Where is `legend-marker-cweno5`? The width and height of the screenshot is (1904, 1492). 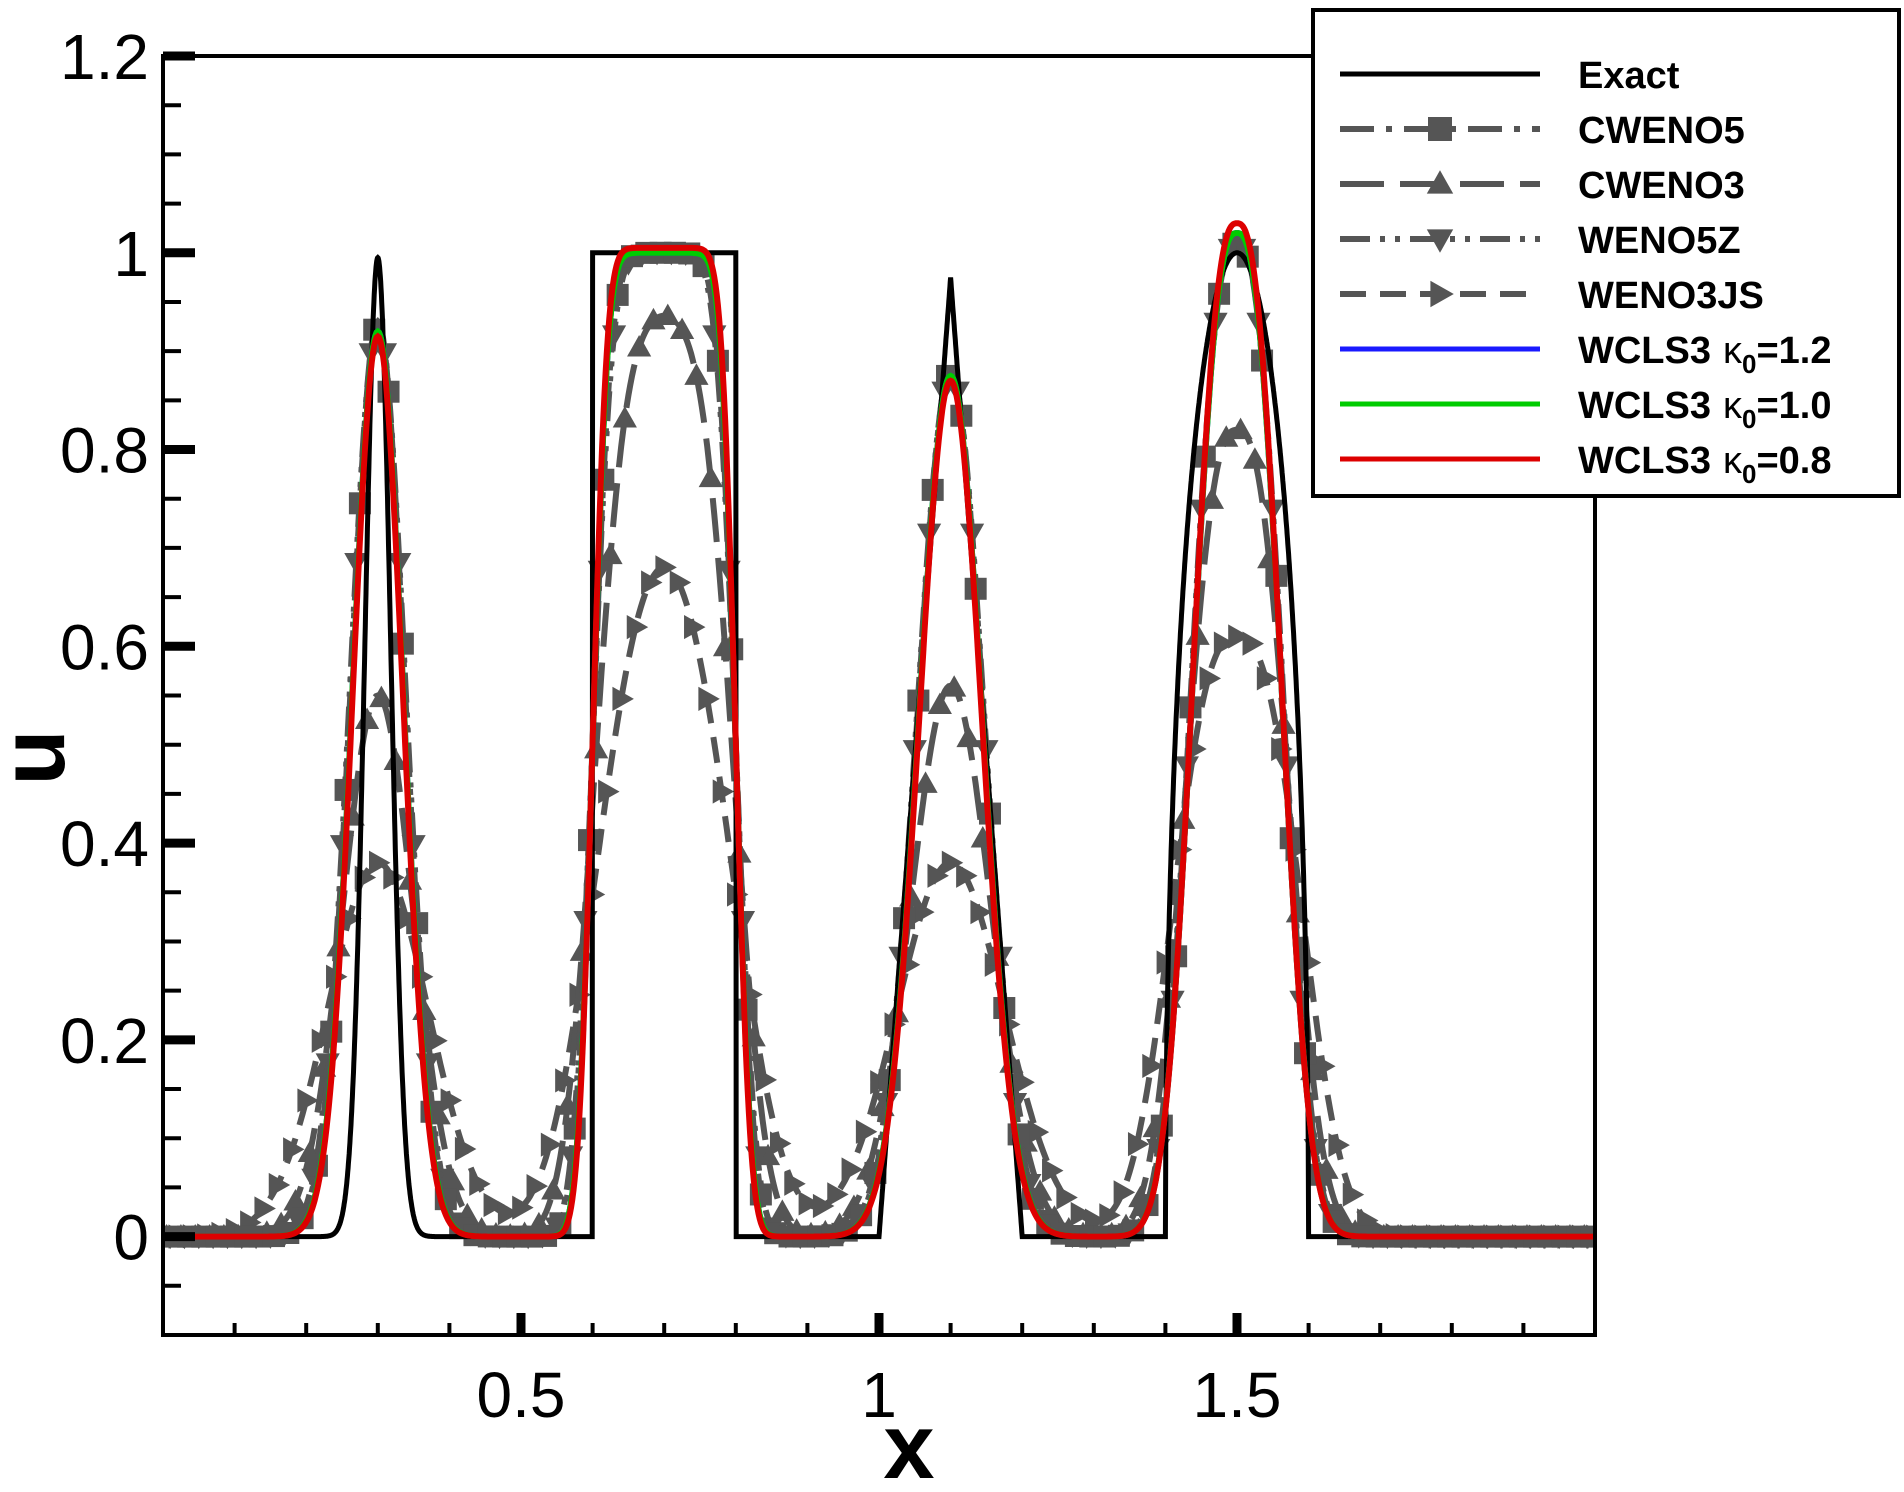
legend-marker-cweno5 is located at coordinates (1440, 129).